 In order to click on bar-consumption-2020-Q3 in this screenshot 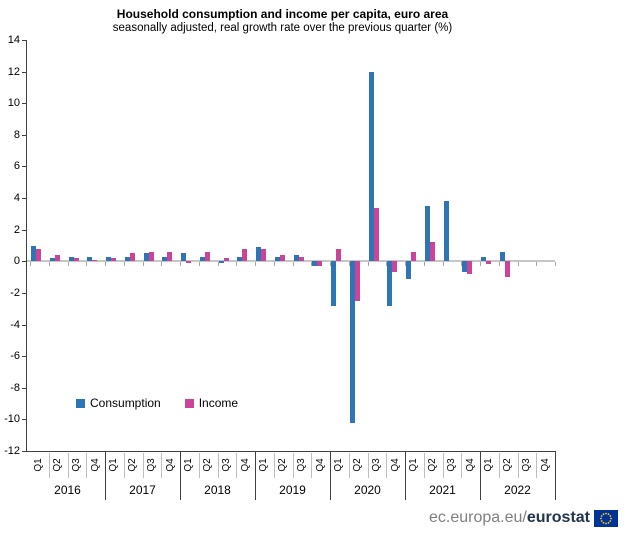, I will do `click(371, 166)`.